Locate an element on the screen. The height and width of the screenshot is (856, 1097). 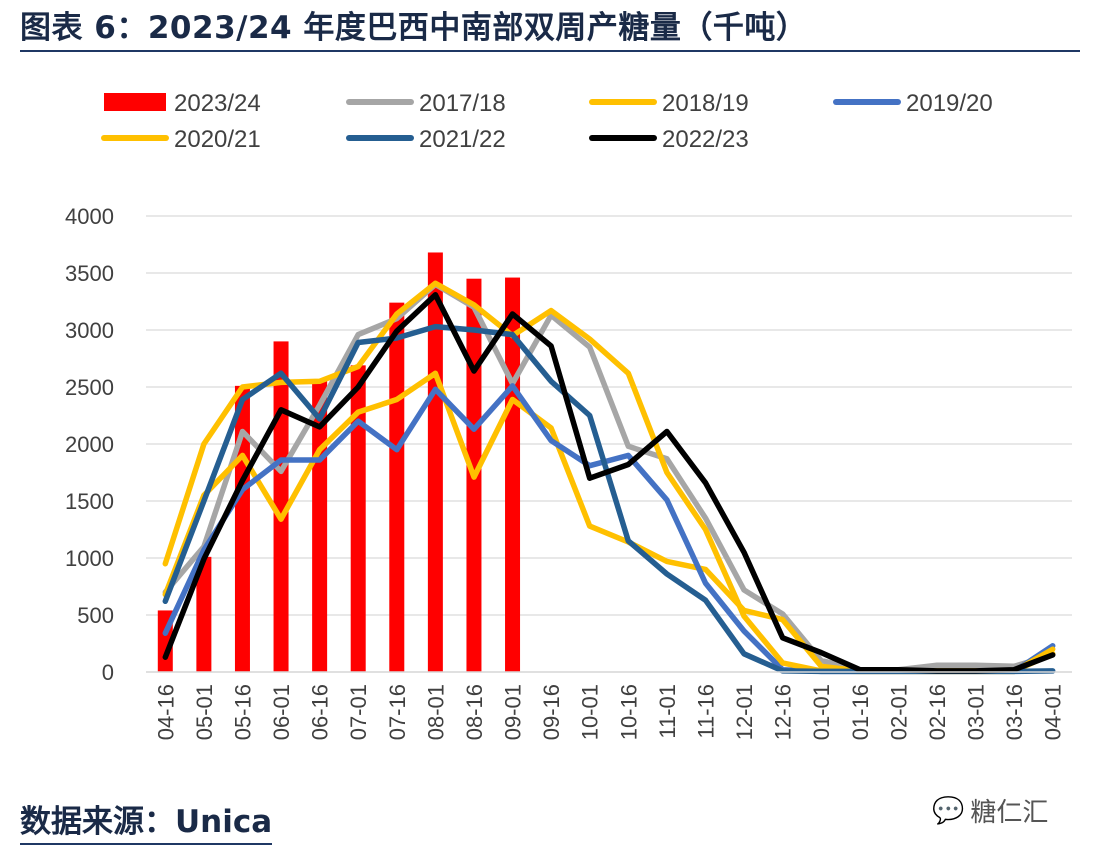
watermark: 💬 糖仁汇 is located at coordinates (990, 810).